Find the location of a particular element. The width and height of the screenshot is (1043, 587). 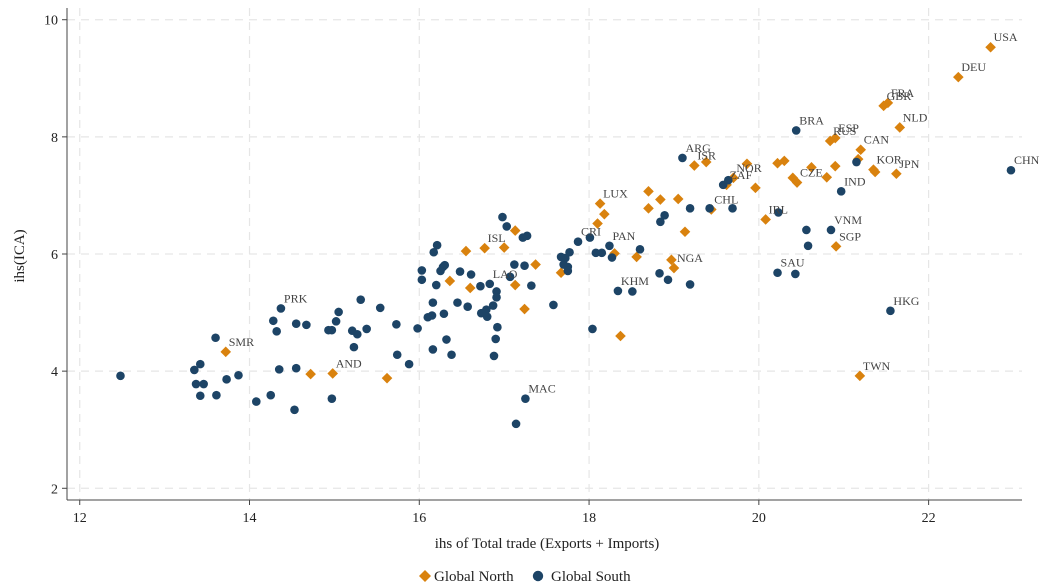

point-label-chn: CHN is located at coordinates (1027, 160).